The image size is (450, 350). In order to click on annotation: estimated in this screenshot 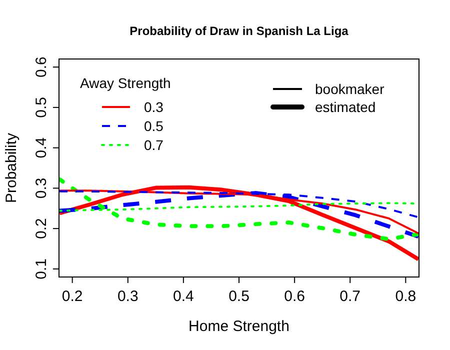, I will do `click(345, 107)`.